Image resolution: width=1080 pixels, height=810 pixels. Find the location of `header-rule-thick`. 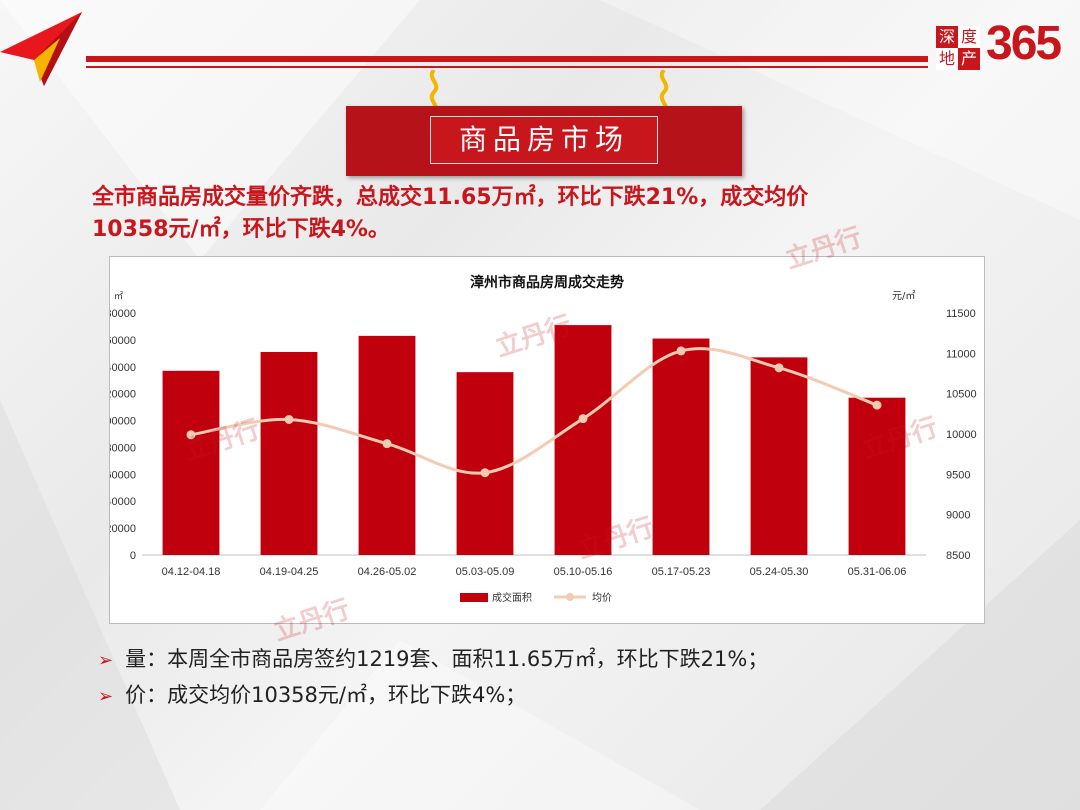

header-rule-thick is located at coordinates (507, 59).